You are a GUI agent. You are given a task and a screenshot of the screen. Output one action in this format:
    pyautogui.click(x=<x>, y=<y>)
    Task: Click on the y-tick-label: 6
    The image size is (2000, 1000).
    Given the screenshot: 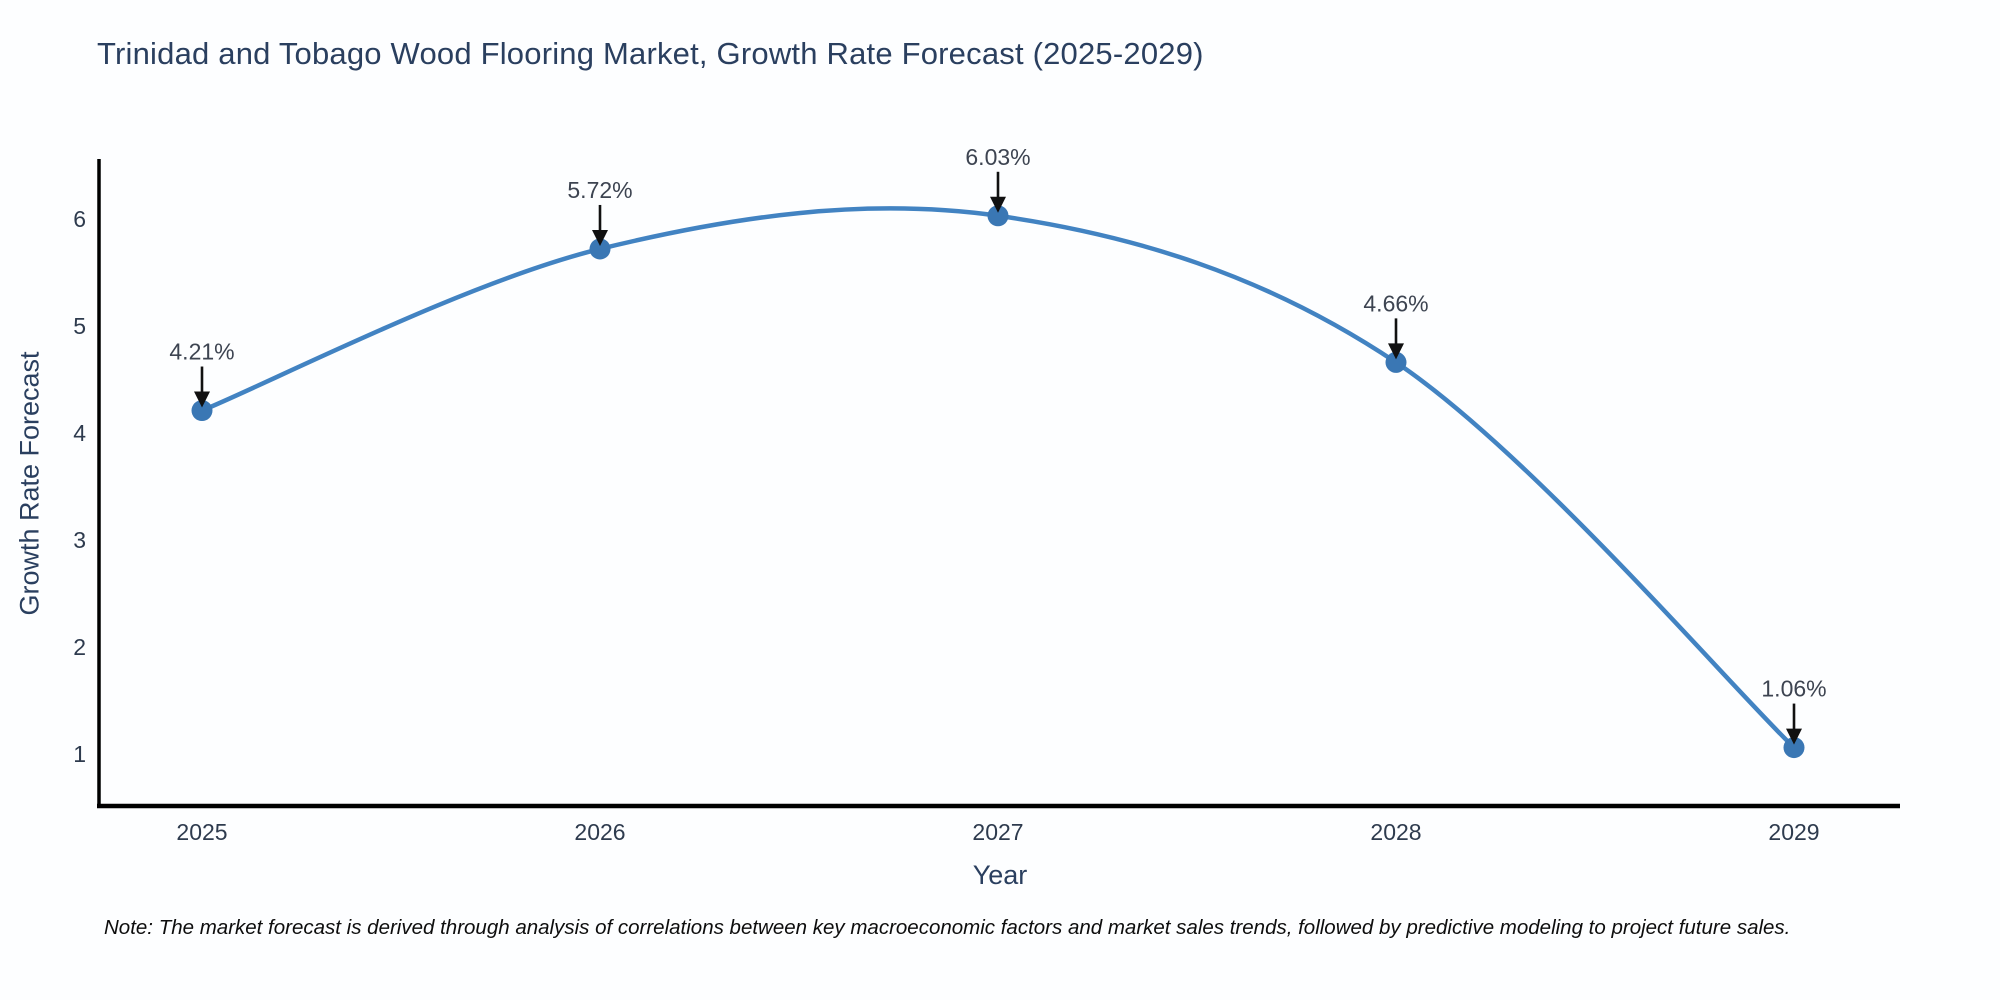 What is the action you would take?
    pyautogui.click(x=79, y=219)
    